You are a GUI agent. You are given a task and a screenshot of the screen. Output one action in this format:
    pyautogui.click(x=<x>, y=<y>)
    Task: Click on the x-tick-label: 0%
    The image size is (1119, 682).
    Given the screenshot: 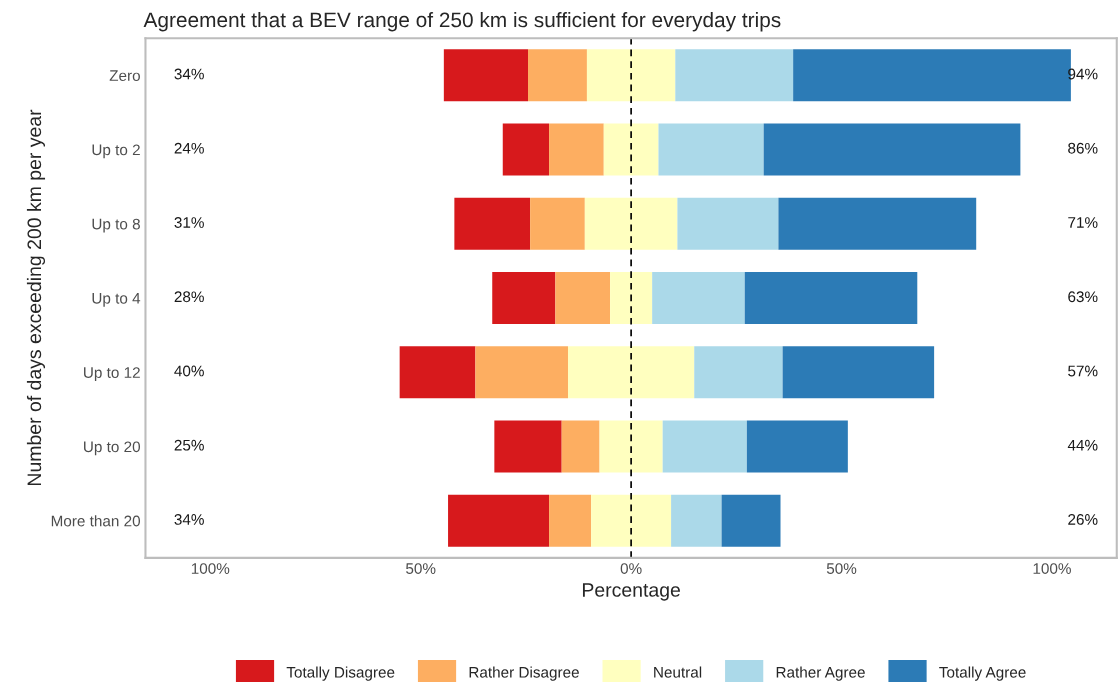 What is the action you would take?
    pyautogui.click(x=631, y=568)
    